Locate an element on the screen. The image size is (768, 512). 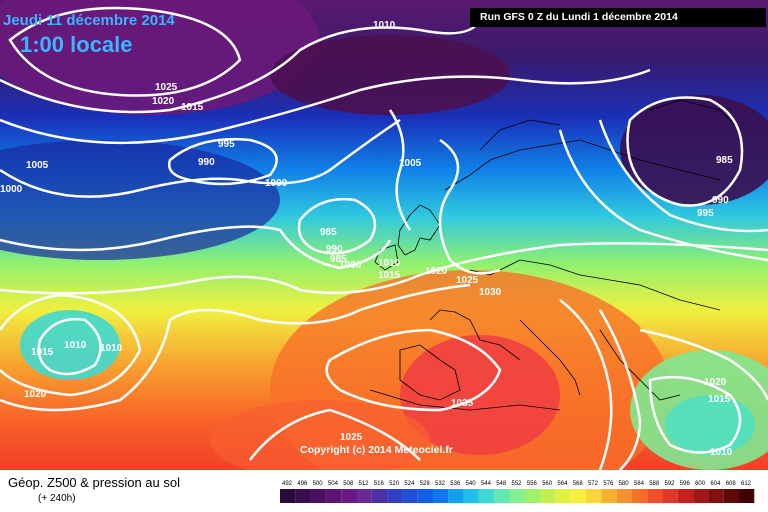
scale-tick-label: 568 is located at coordinates (578, 484).